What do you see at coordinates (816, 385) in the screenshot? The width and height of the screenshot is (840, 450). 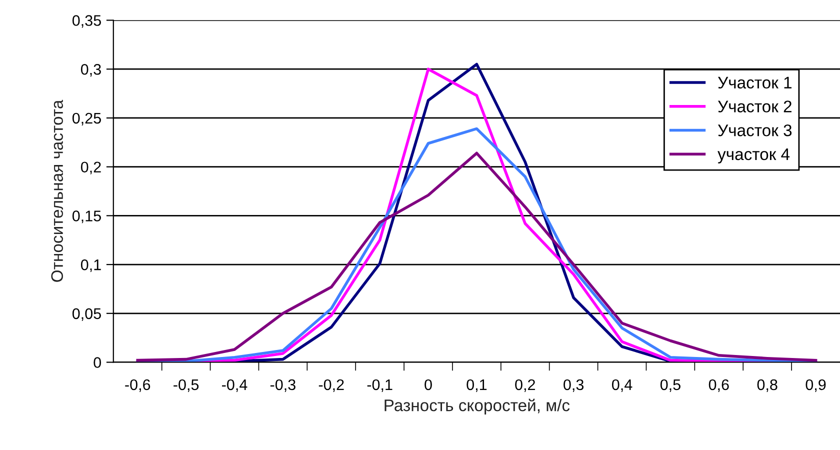 I see `x-tick-label: 0,9` at bounding box center [816, 385].